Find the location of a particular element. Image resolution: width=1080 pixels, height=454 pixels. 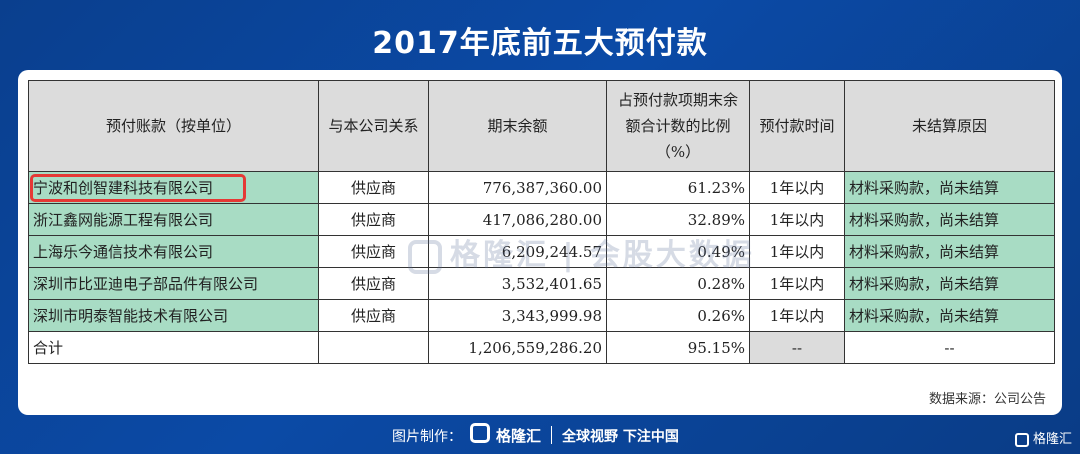

col-header-account: 预付账款（按单位） is located at coordinates (173, 126).